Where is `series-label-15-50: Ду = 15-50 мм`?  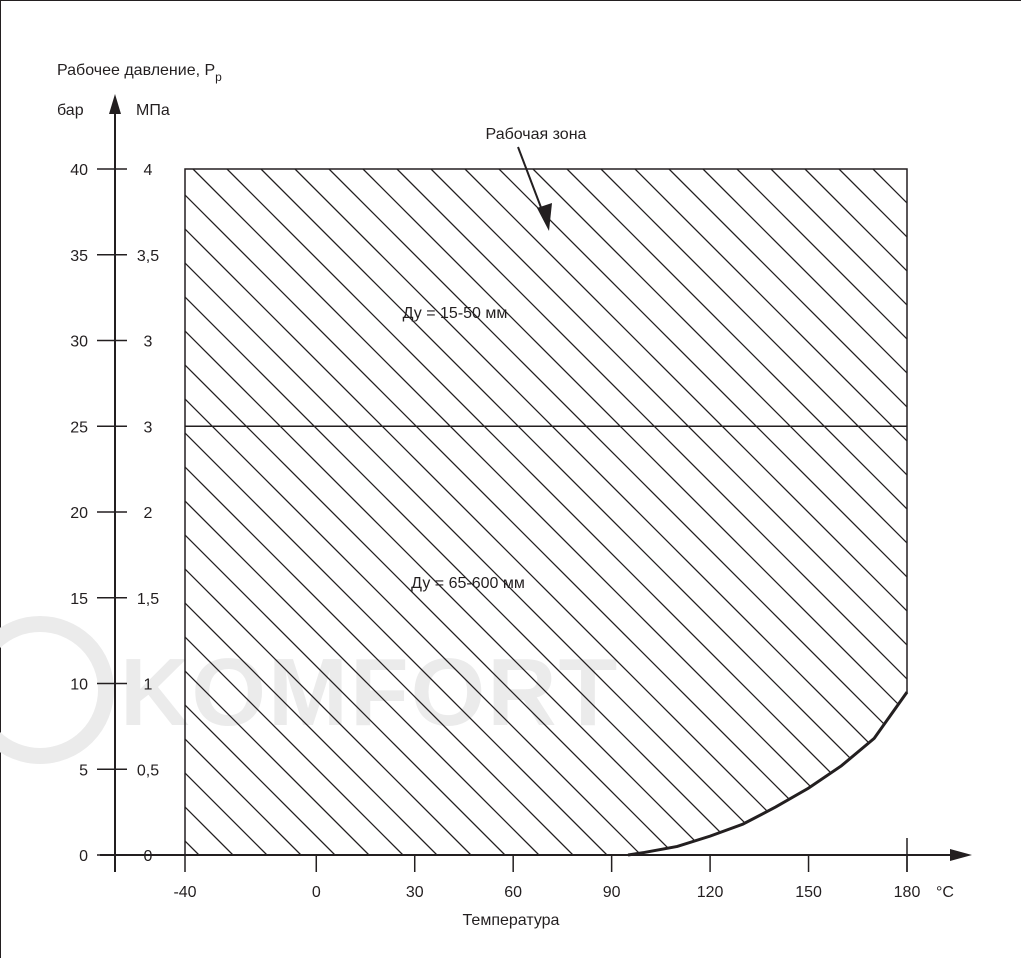
series-label-15-50: Ду = 15-50 мм is located at coordinates (455, 313).